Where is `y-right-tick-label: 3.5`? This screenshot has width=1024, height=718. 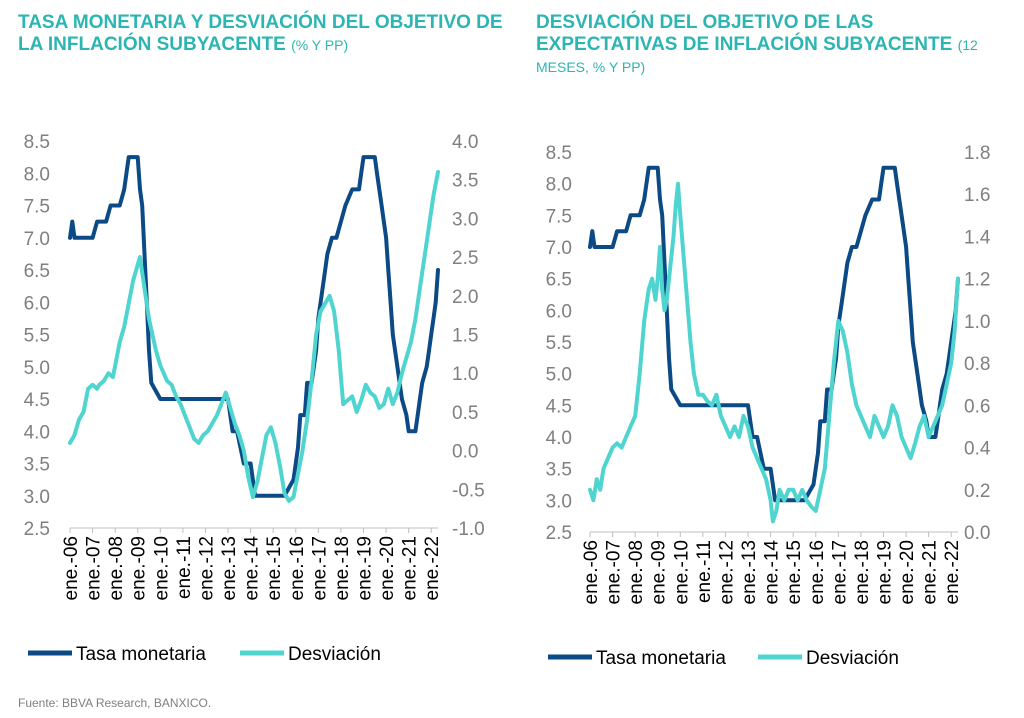 y-right-tick-label: 3.5 is located at coordinates (465, 181).